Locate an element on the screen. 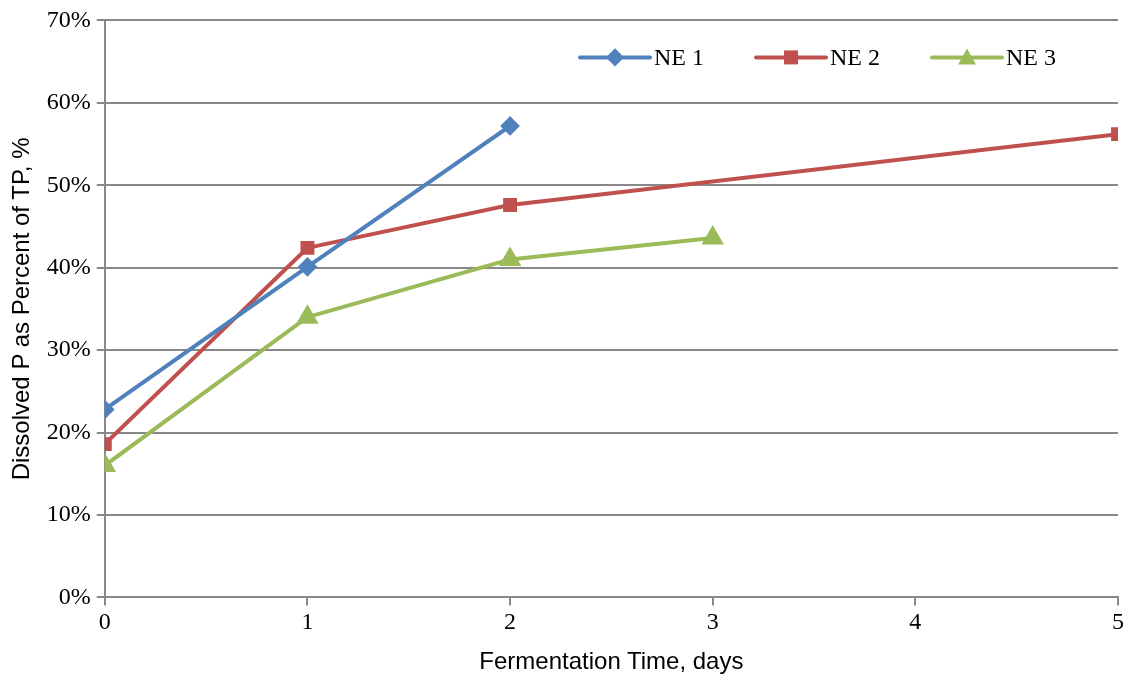 This screenshot has width=1132, height=685. y-tick-label: 30% is located at coordinates (68, 348).